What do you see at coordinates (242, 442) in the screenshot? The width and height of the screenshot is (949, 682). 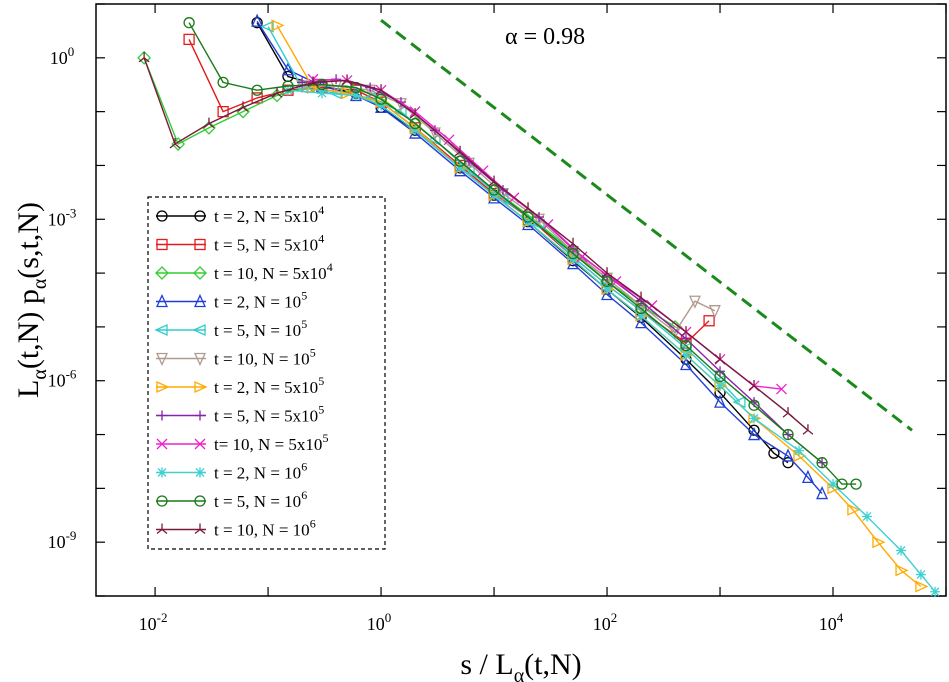 I see `legend-entry: t= 10, N = 5x105` at bounding box center [242, 442].